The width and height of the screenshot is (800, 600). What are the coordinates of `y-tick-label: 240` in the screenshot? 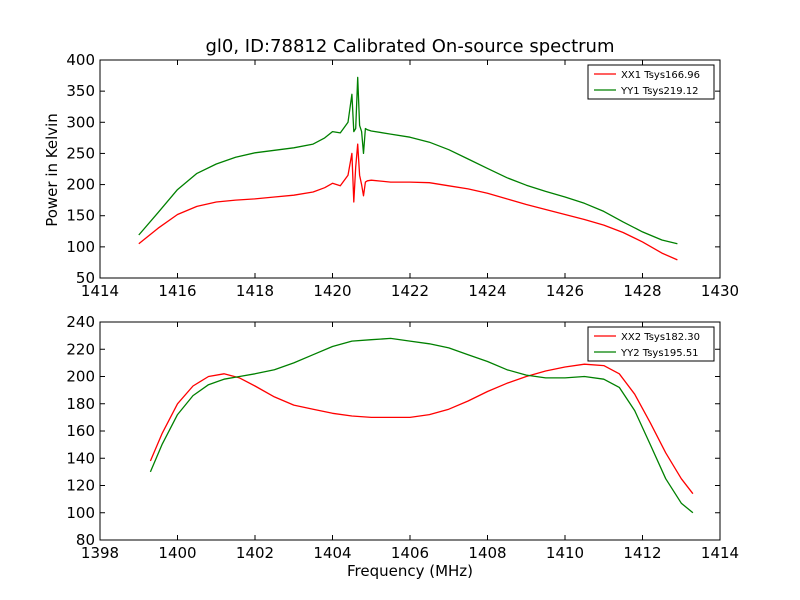 It's located at (80, 322).